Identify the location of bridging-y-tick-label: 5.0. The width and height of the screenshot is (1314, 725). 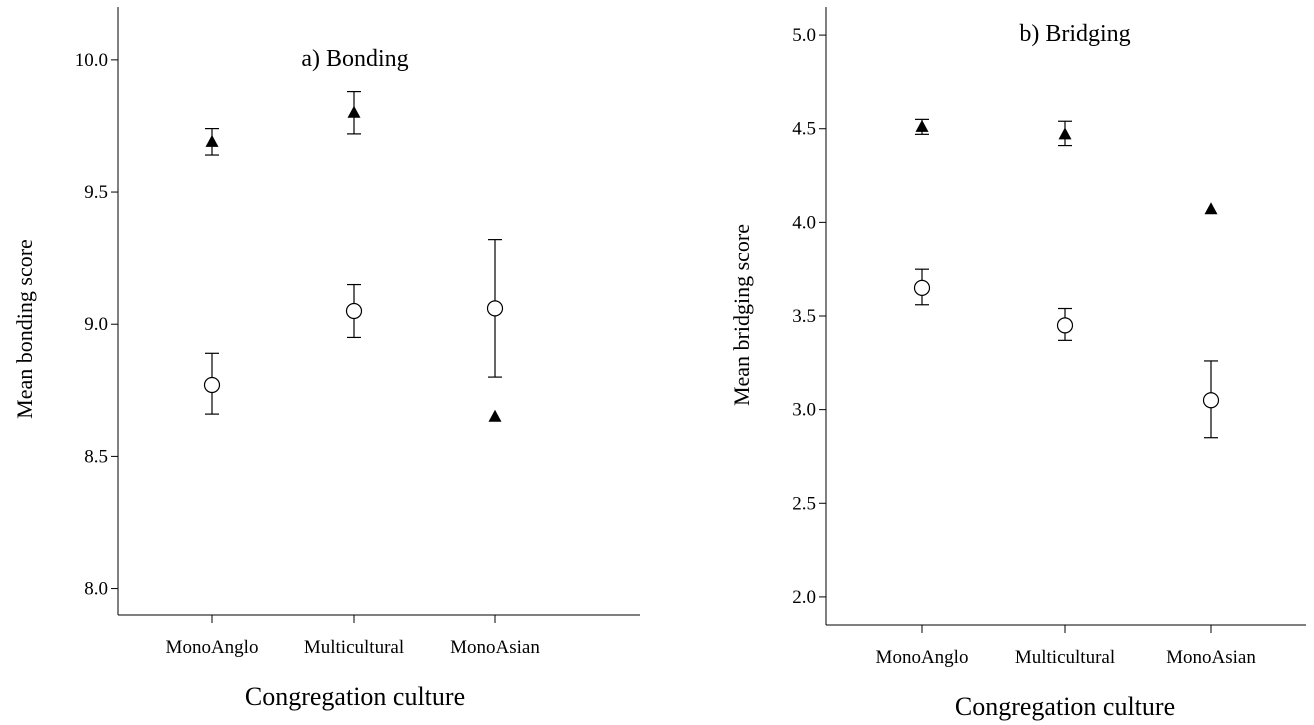
(804, 35).